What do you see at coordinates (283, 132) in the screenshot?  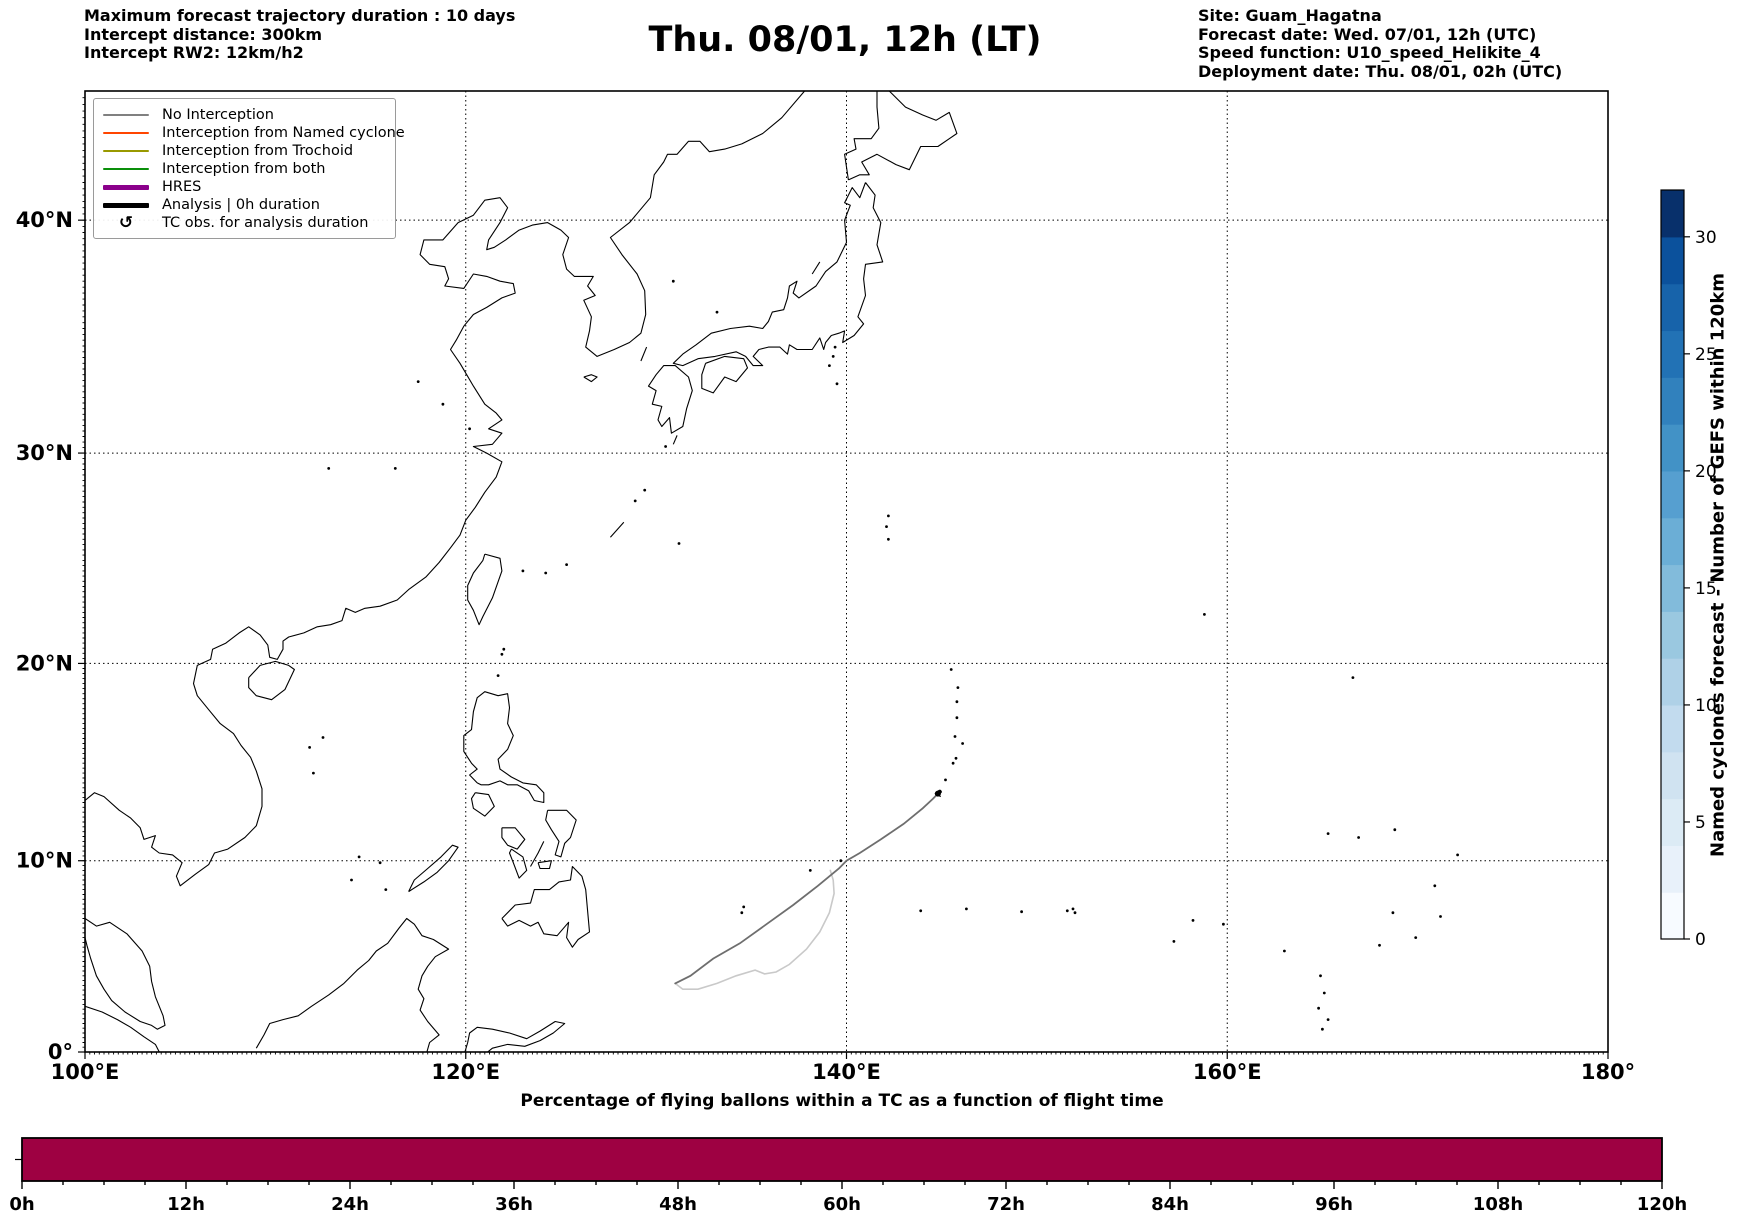 I see `legend-item-label: Interception from Named cyclone` at bounding box center [283, 132].